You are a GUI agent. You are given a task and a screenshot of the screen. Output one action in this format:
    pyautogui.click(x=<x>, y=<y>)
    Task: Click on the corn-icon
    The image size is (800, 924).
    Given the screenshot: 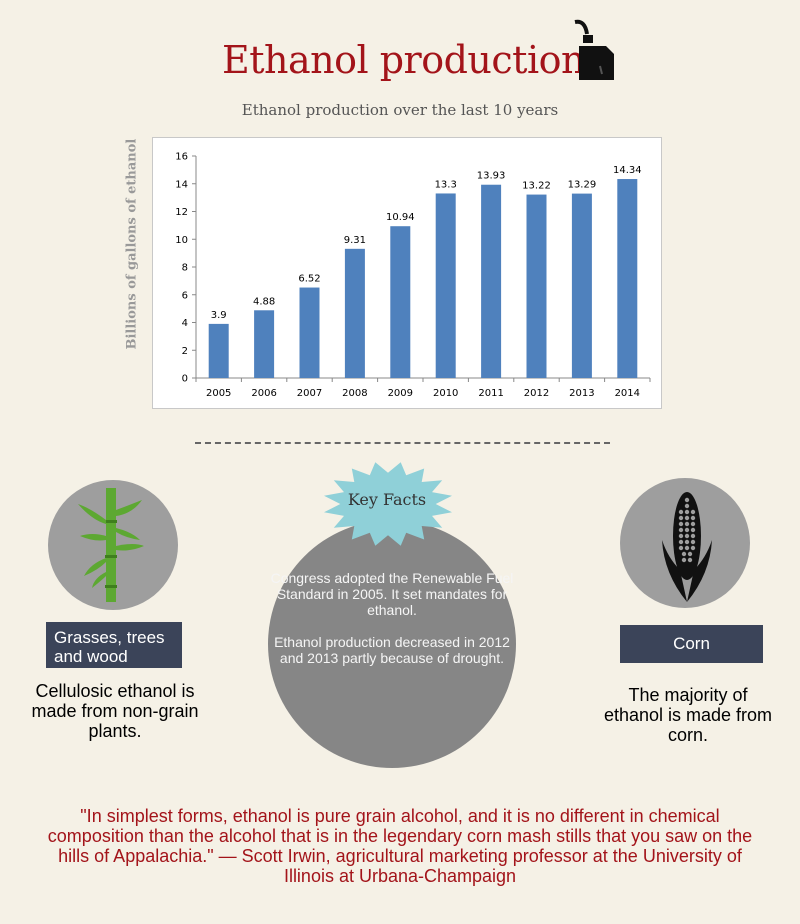 What is the action you would take?
    pyautogui.click(x=687, y=547)
    